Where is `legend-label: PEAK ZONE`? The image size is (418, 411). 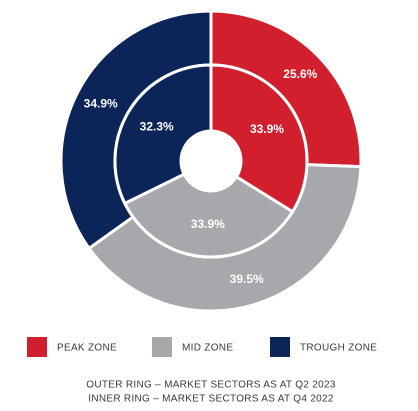 legend-label: PEAK ZONE is located at coordinates (87, 348).